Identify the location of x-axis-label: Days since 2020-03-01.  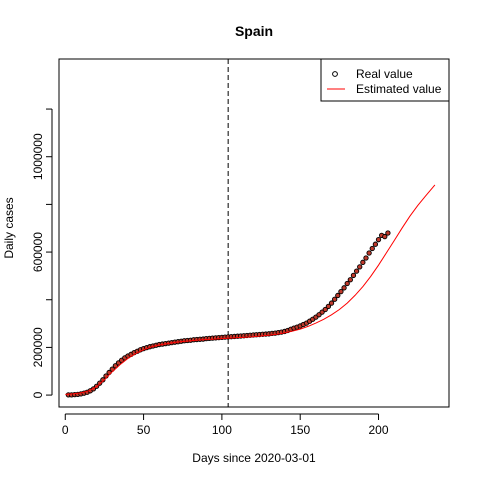
(254, 458).